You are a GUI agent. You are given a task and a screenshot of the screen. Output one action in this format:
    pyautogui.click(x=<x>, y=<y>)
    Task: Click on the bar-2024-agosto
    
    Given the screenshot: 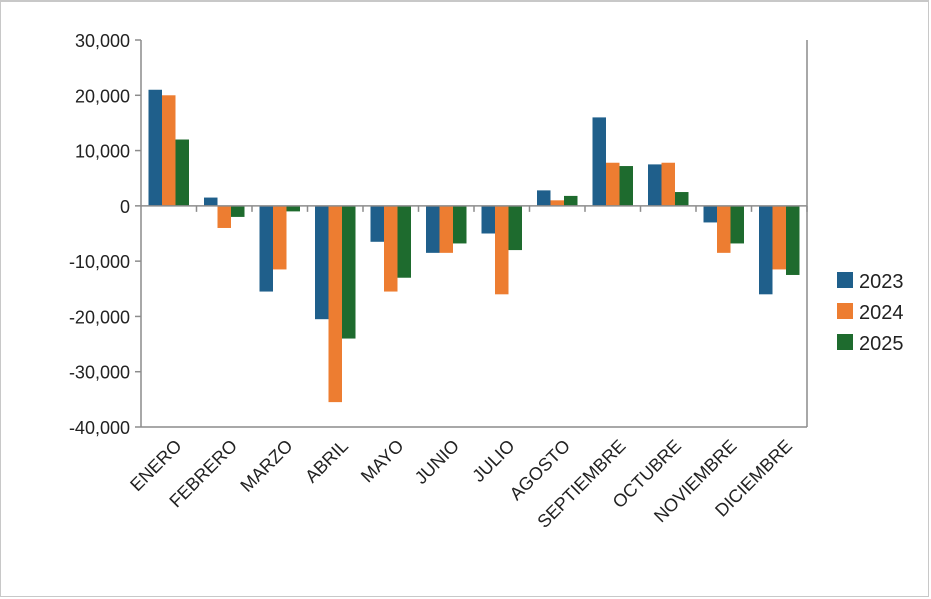 What is the action you would take?
    pyautogui.click(x=557, y=203)
    